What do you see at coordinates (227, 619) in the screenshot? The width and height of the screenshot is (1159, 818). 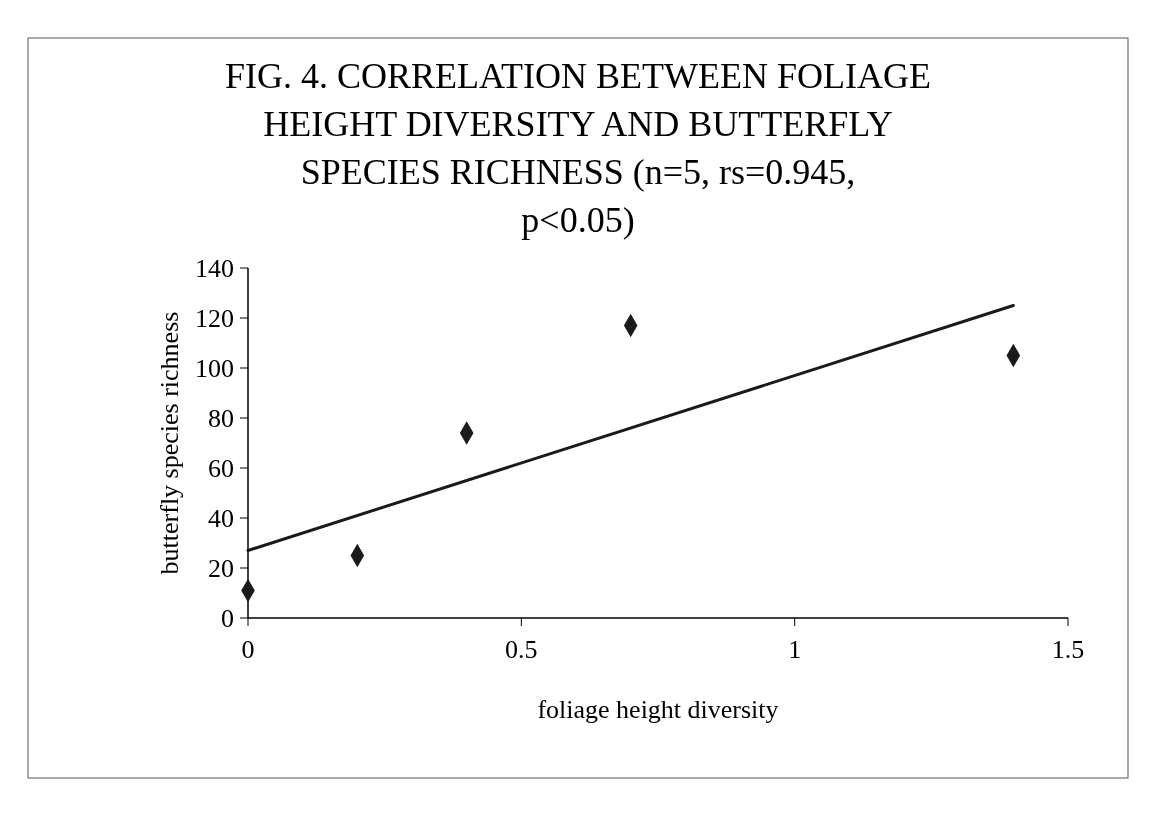 I see `y-tick-label: 0` at bounding box center [227, 619].